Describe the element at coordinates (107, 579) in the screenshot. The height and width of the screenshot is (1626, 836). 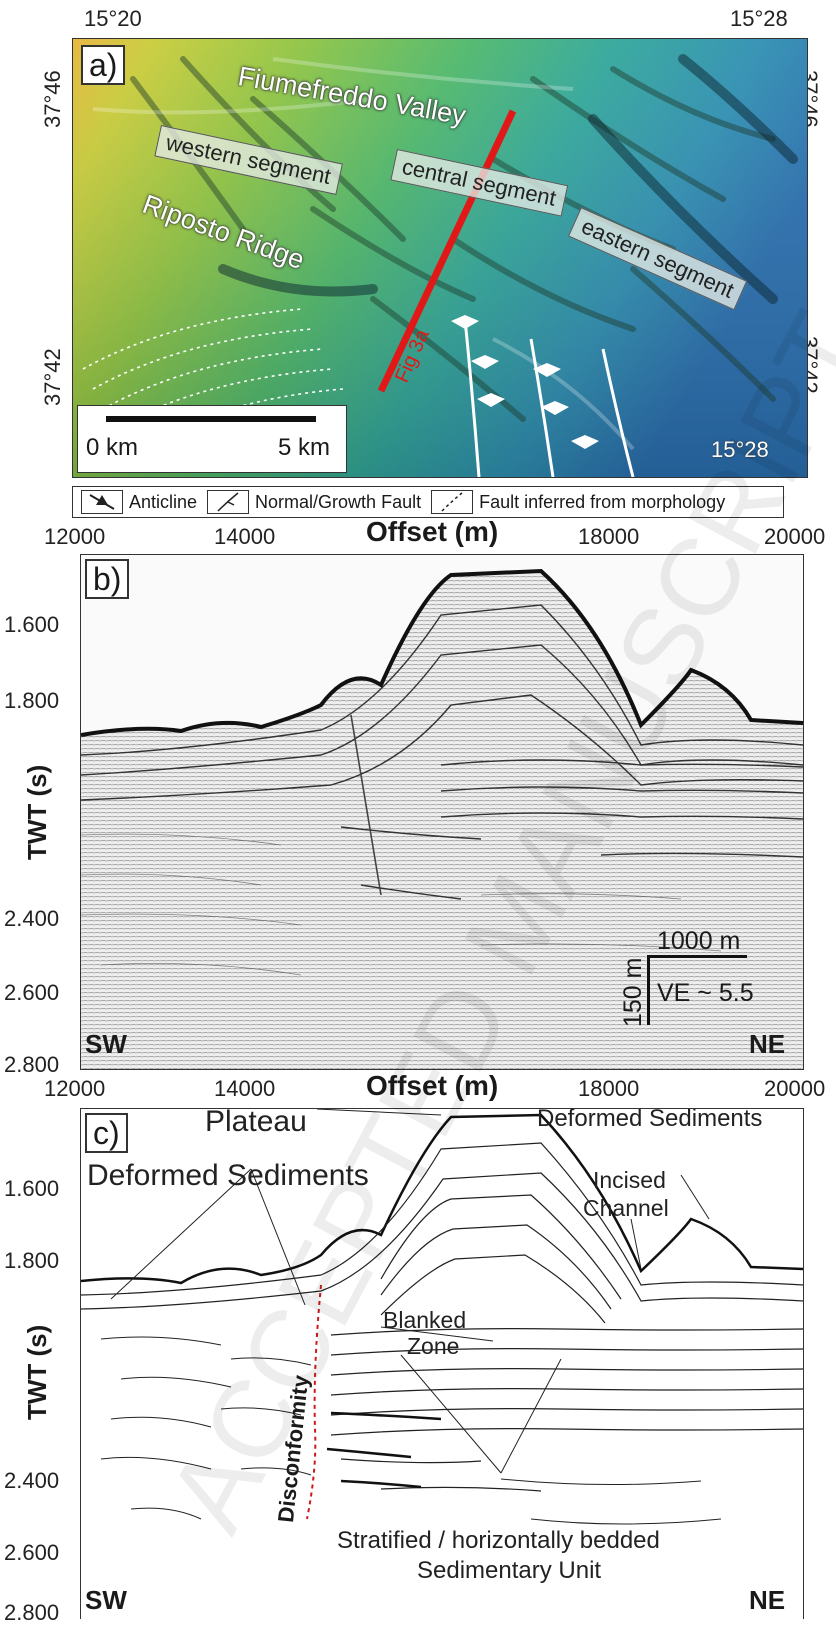
I see `panel-b-label: b)` at that location.